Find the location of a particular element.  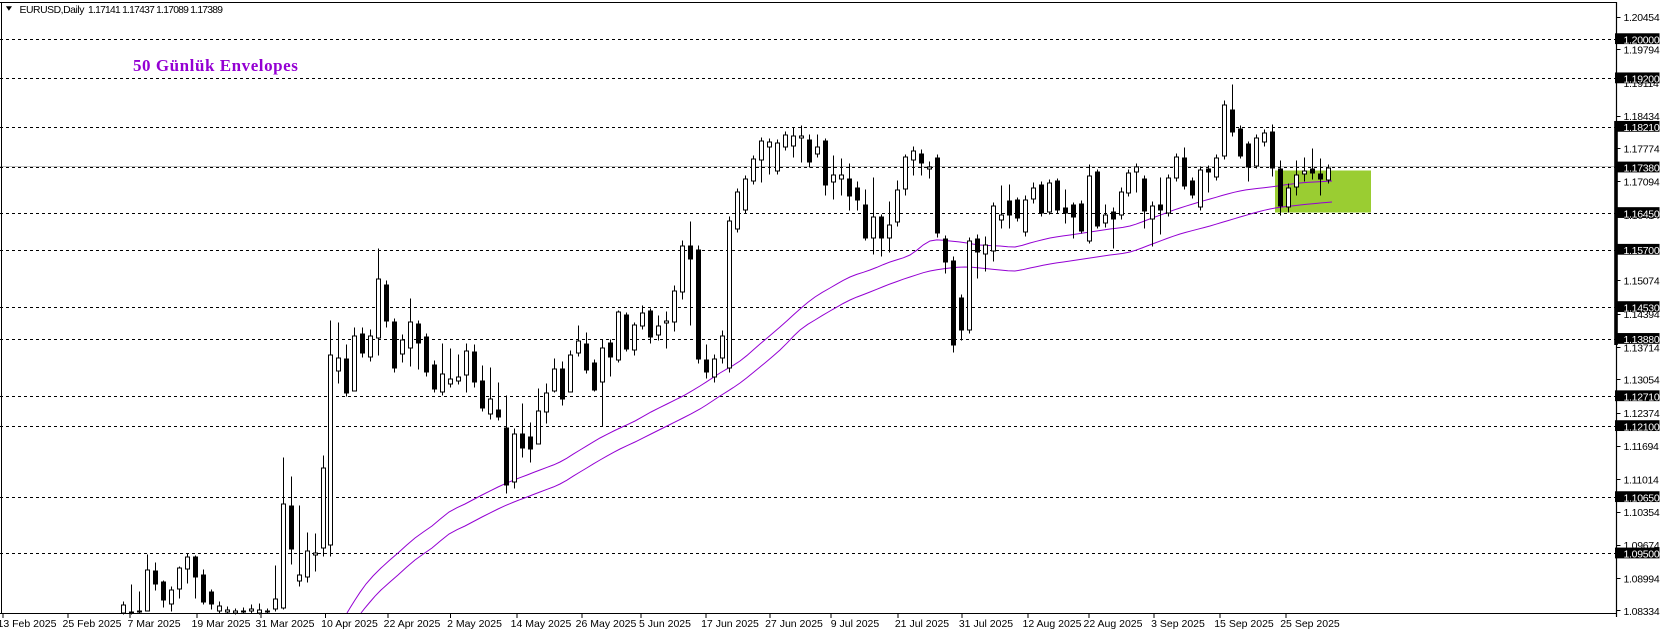

svg-text: 13 Feb 2025 is located at coordinates (28, 624).